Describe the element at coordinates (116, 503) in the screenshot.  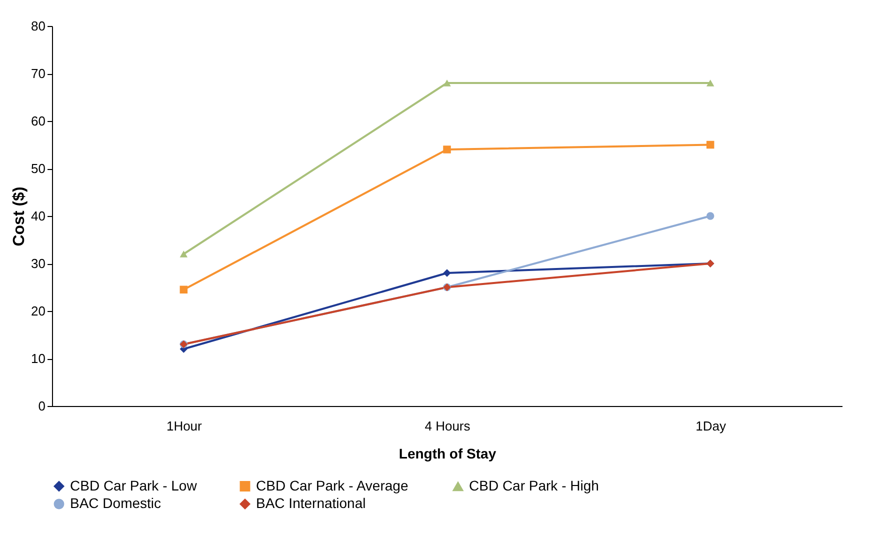
I see `legend-label: BAC Domestic` at that location.